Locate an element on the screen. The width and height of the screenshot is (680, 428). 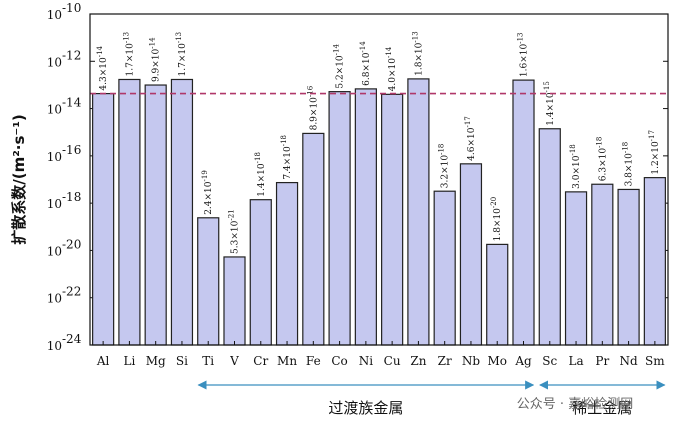
data-label: 1.8×10-20 is located at coordinates (496, 219).